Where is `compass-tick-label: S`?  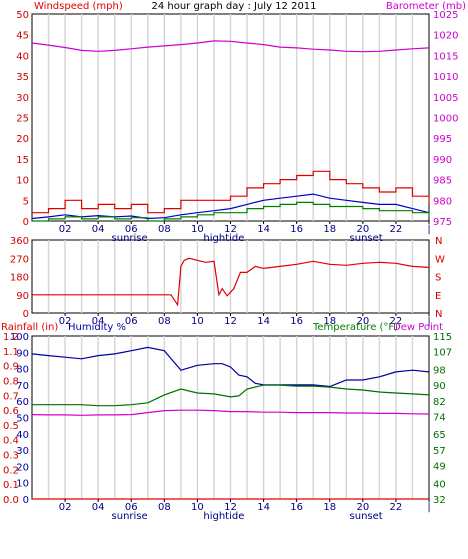 compass-tick-label: S is located at coordinates (438, 278).